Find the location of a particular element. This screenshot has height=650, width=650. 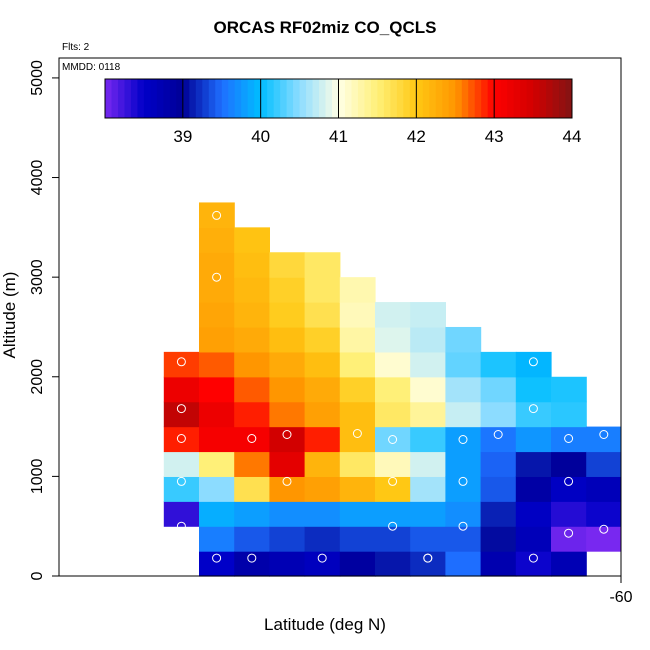

y-tick-label: 4000 is located at coordinates (37, 178).